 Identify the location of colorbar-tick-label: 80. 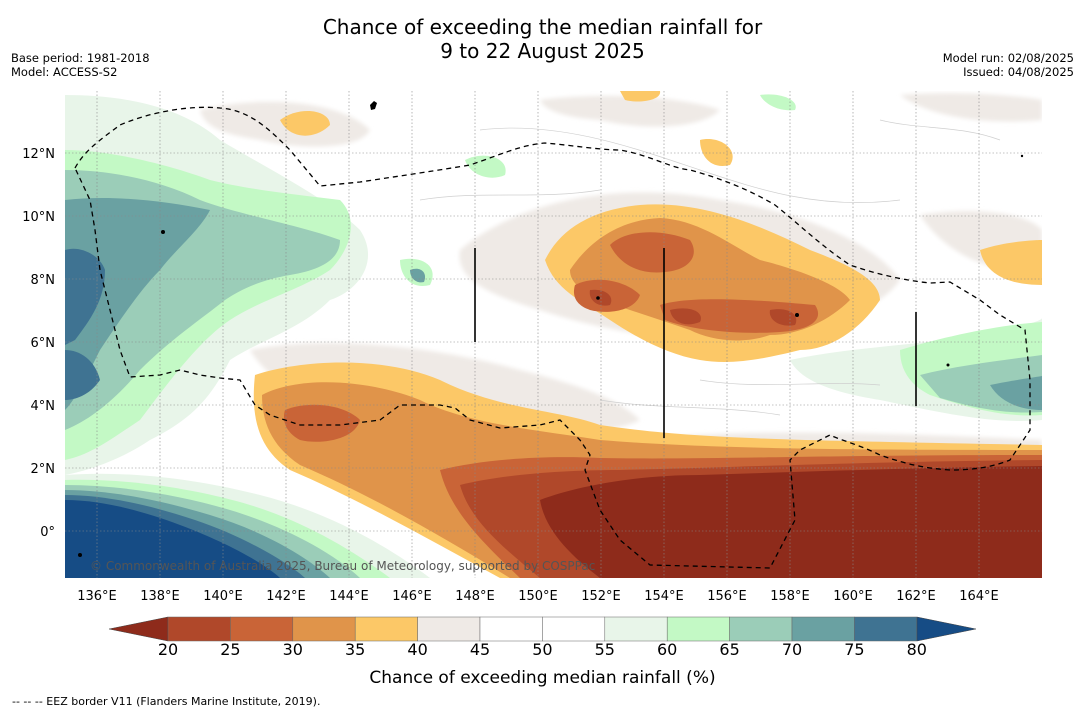
(916, 649).